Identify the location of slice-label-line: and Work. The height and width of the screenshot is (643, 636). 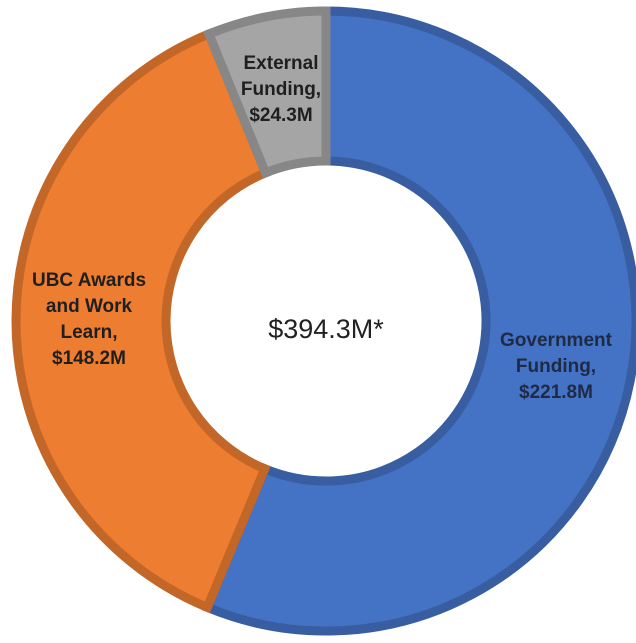
(89, 306).